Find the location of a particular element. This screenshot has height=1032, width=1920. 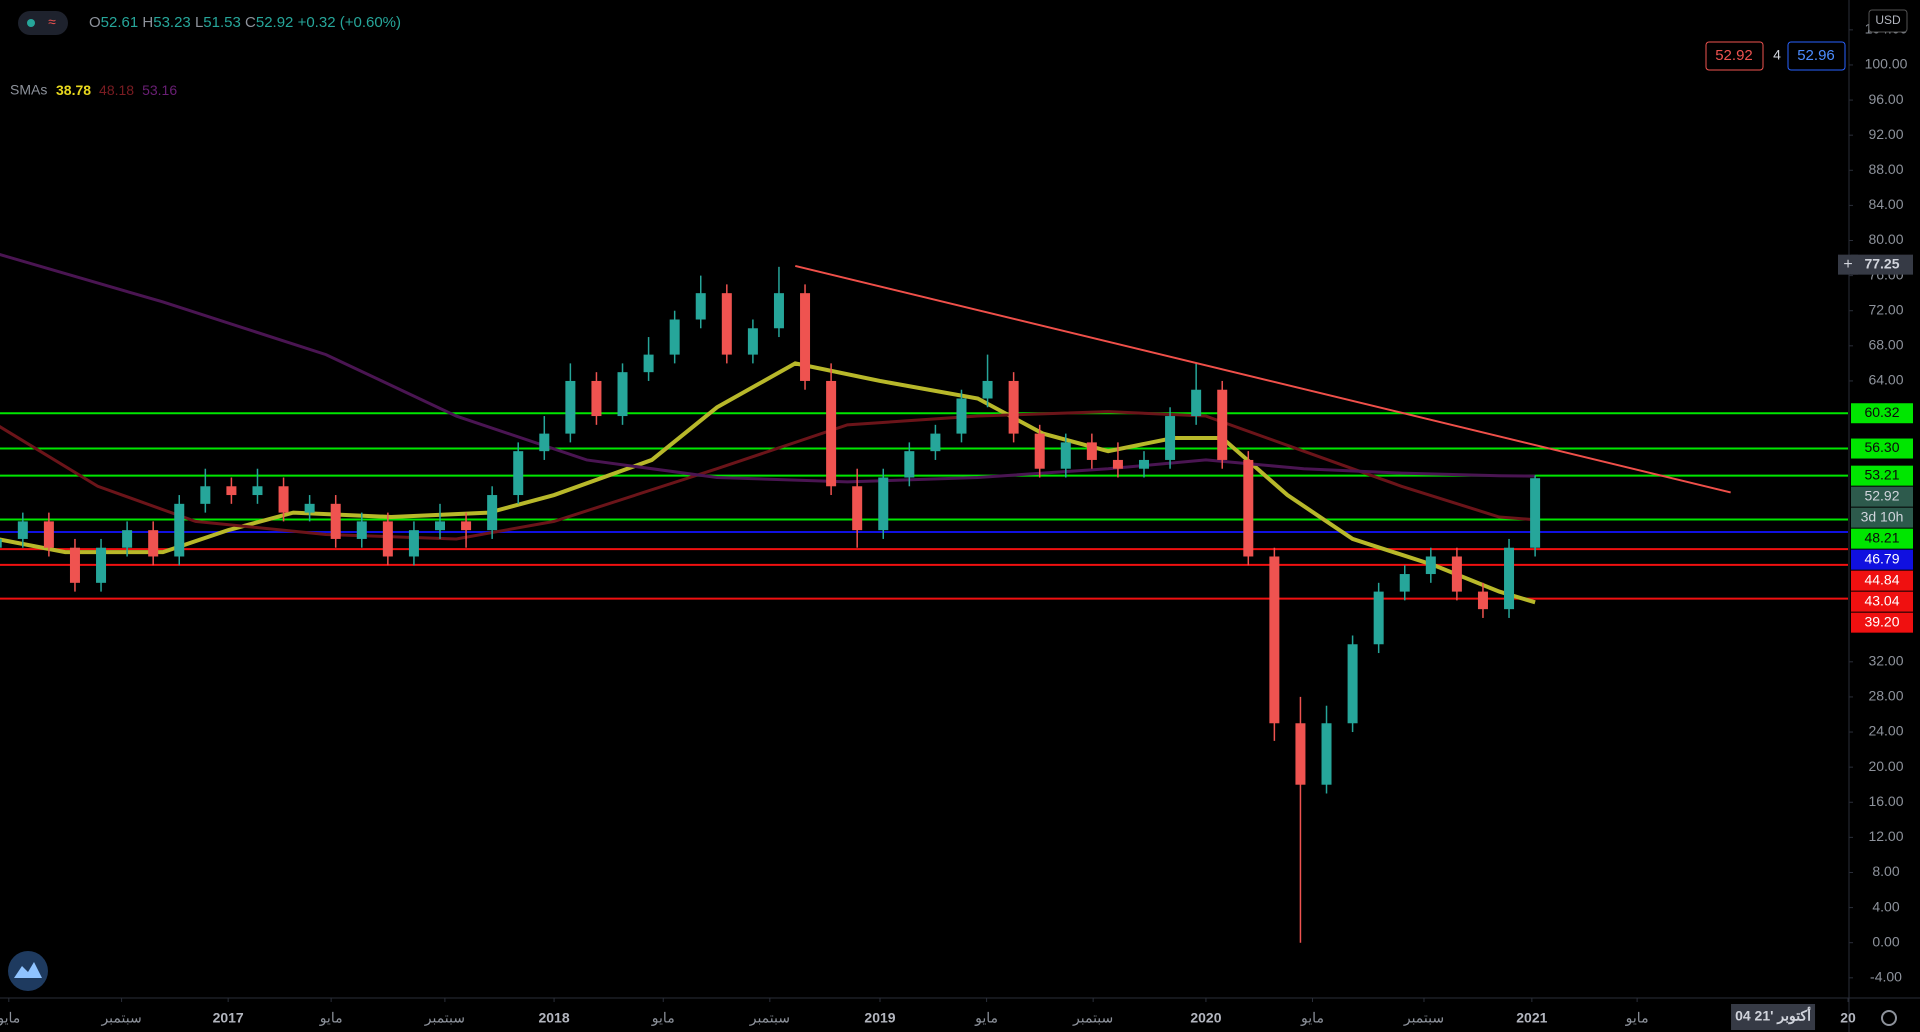

y-tick-label: 84.00 is located at coordinates (1885, 204).